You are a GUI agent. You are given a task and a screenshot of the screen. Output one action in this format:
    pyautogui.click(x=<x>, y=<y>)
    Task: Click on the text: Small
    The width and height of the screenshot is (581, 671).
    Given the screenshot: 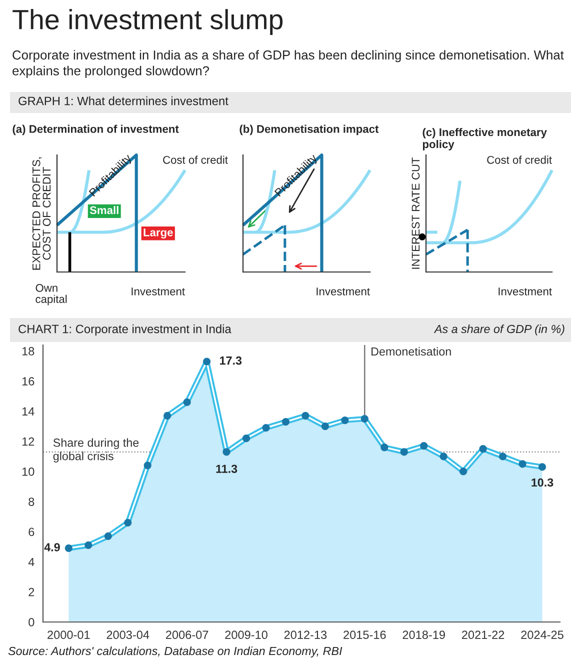 What is the action you would take?
    pyautogui.click(x=104, y=210)
    